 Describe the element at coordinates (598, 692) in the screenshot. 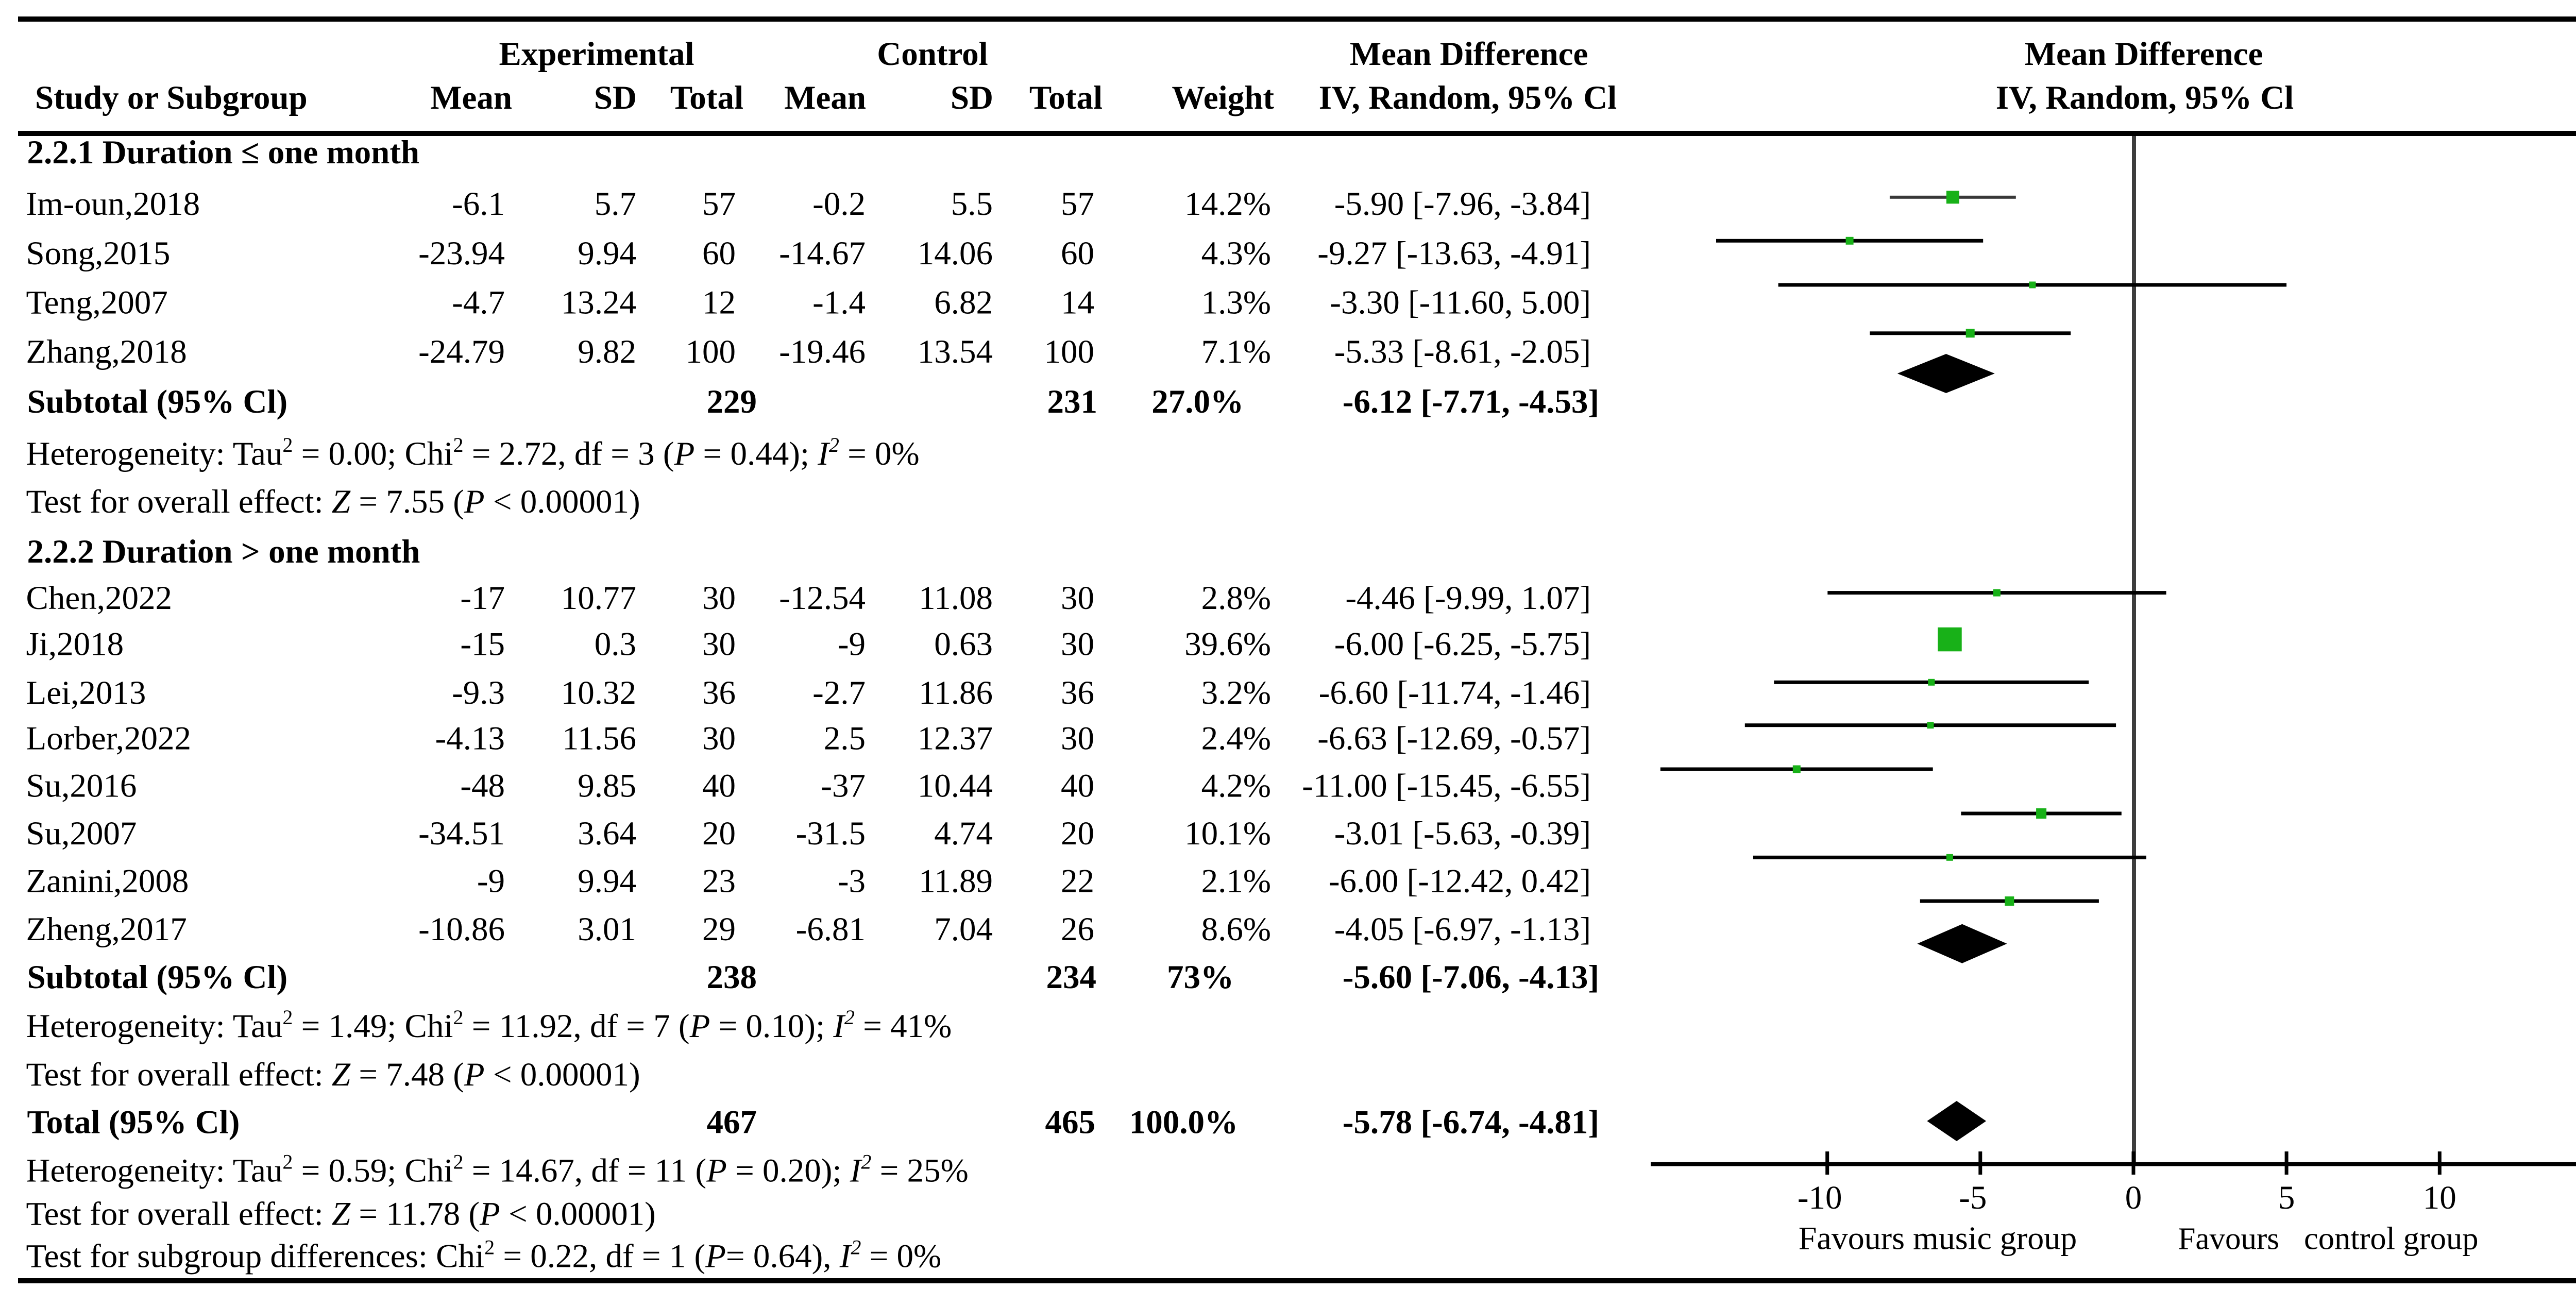

I see `svg-text: 10.32` at that location.